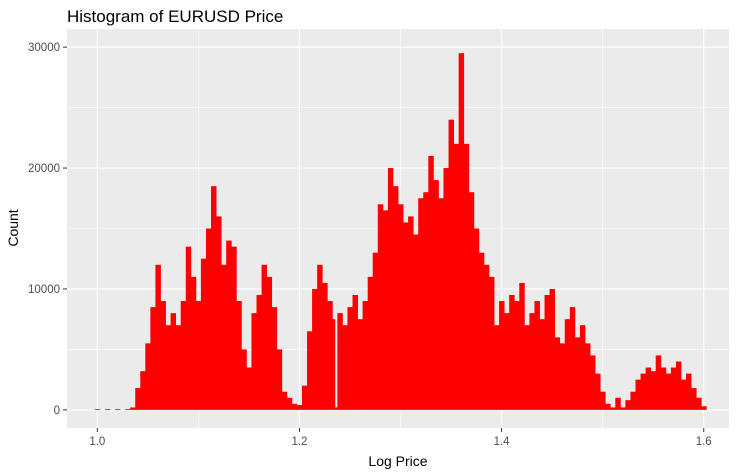 The width and height of the screenshot is (736, 475). I want to click on y-tick-label: 0, so click(57, 411).